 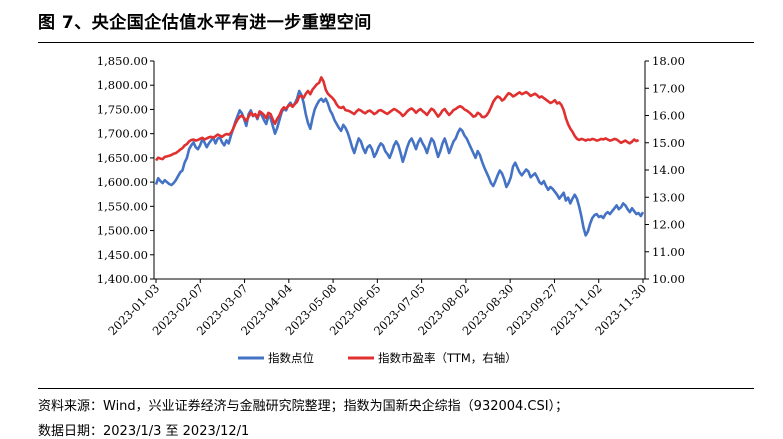 I want to click on title-rule, so click(x=396, y=42).